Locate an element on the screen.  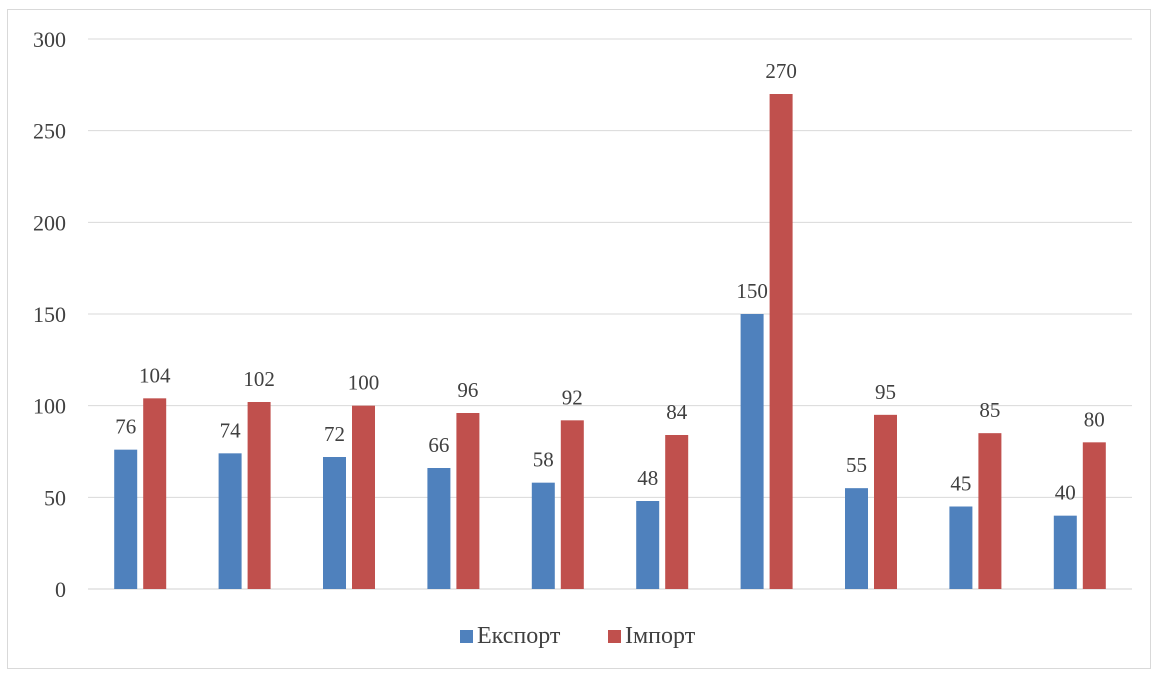
y-axis: 0 50 100 150 200 250 300 is located at coordinates (49, 314).